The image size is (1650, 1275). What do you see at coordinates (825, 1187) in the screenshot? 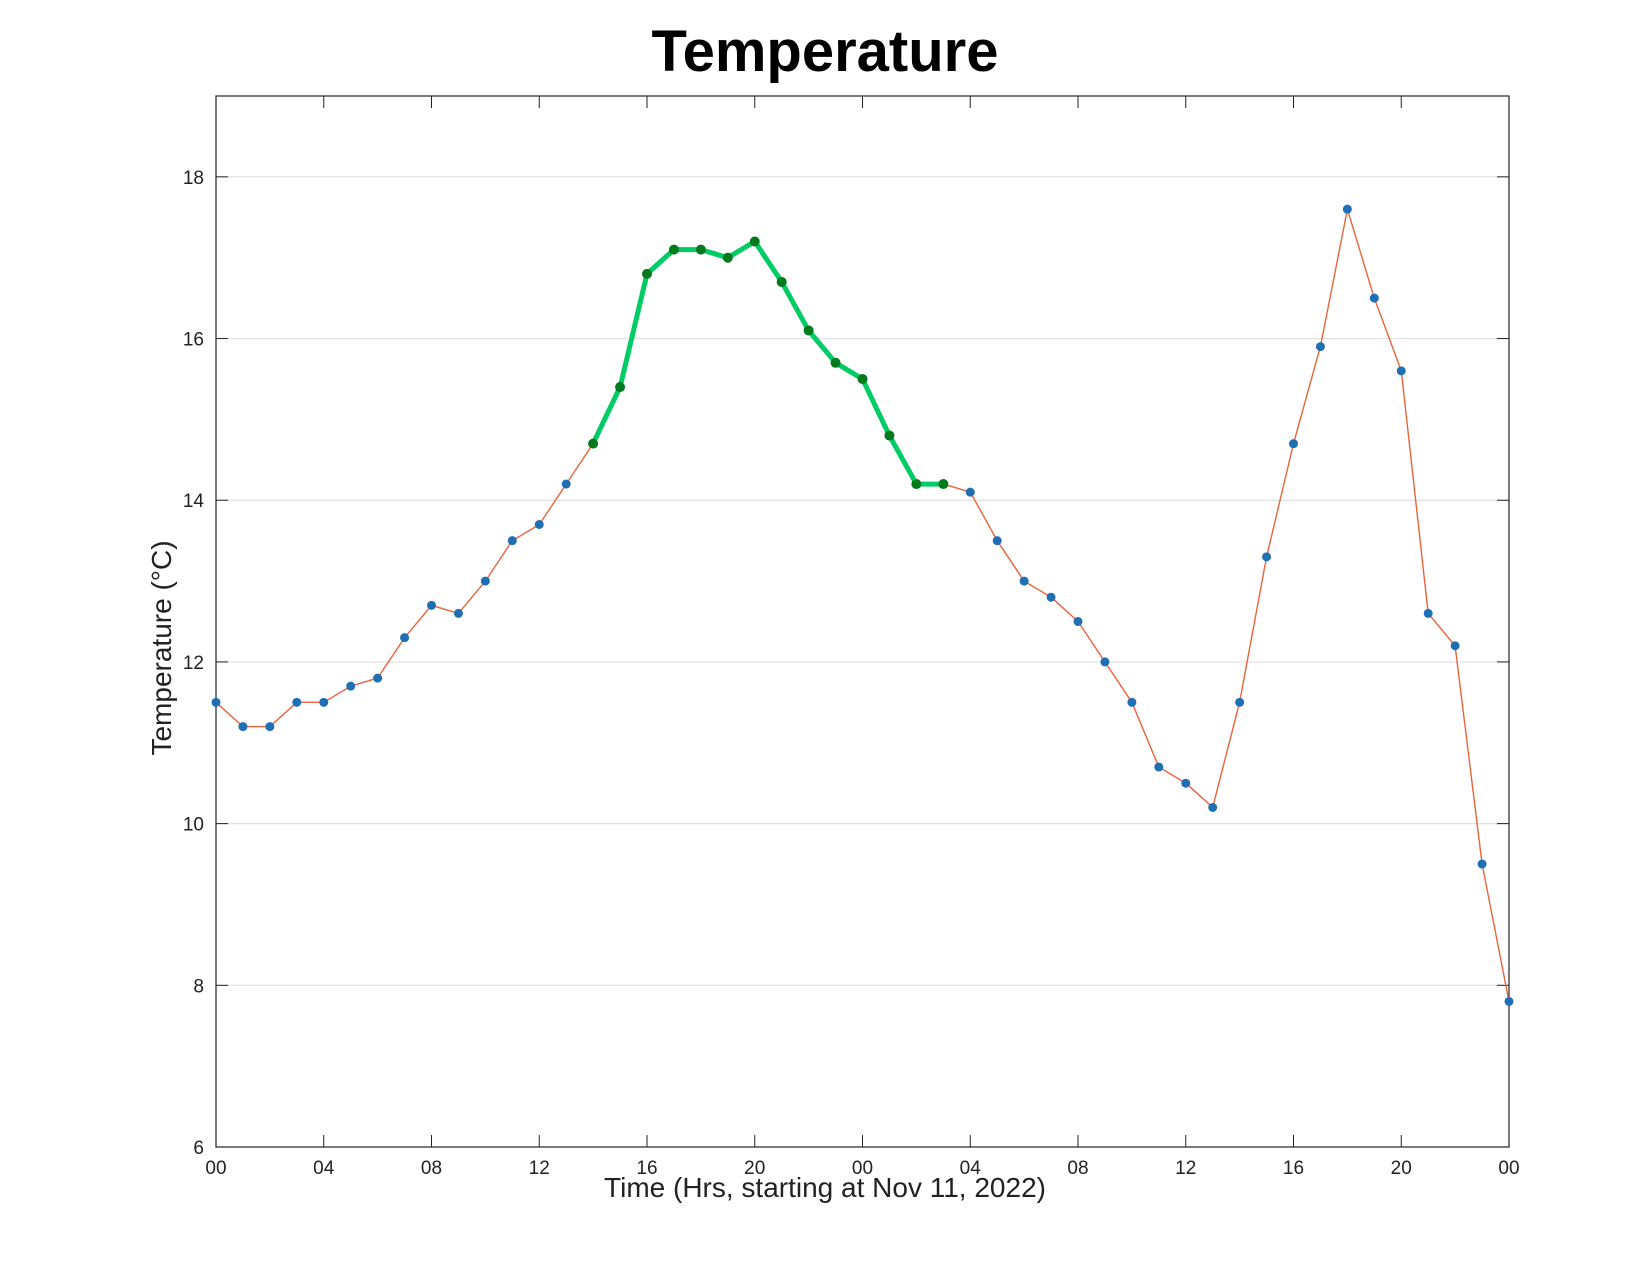
I see `x-axis-label: Time (Hrs, starting at Nov 11, 2022)` at bounding box center [825, 1187].